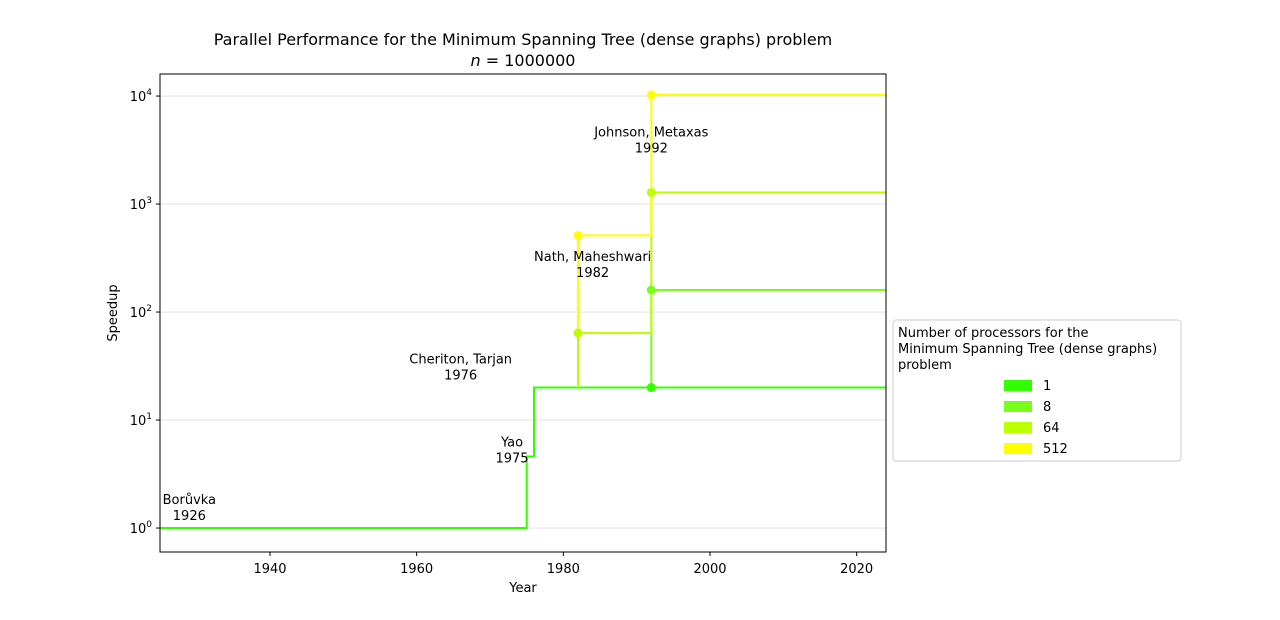 This screenshot has width=1280, height=620. I want to click on y-tick-label: 10², so click(141, 312).